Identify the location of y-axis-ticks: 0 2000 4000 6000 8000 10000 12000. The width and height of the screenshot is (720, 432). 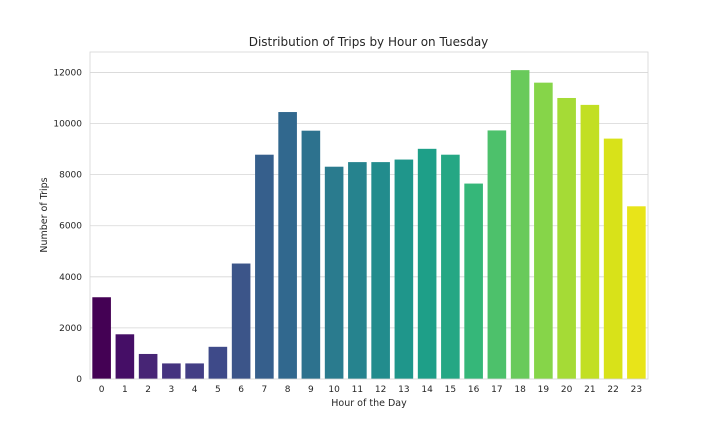
(67, 226).